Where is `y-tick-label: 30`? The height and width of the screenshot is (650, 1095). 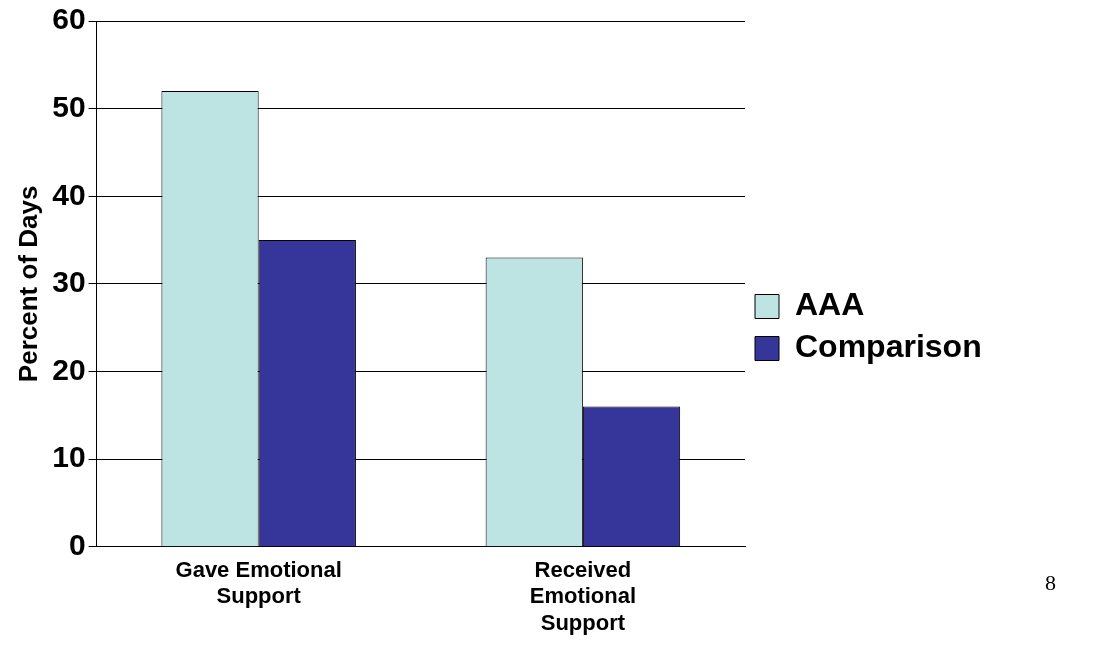 y-tick-label: 30 is located at coordinates (69, 282).